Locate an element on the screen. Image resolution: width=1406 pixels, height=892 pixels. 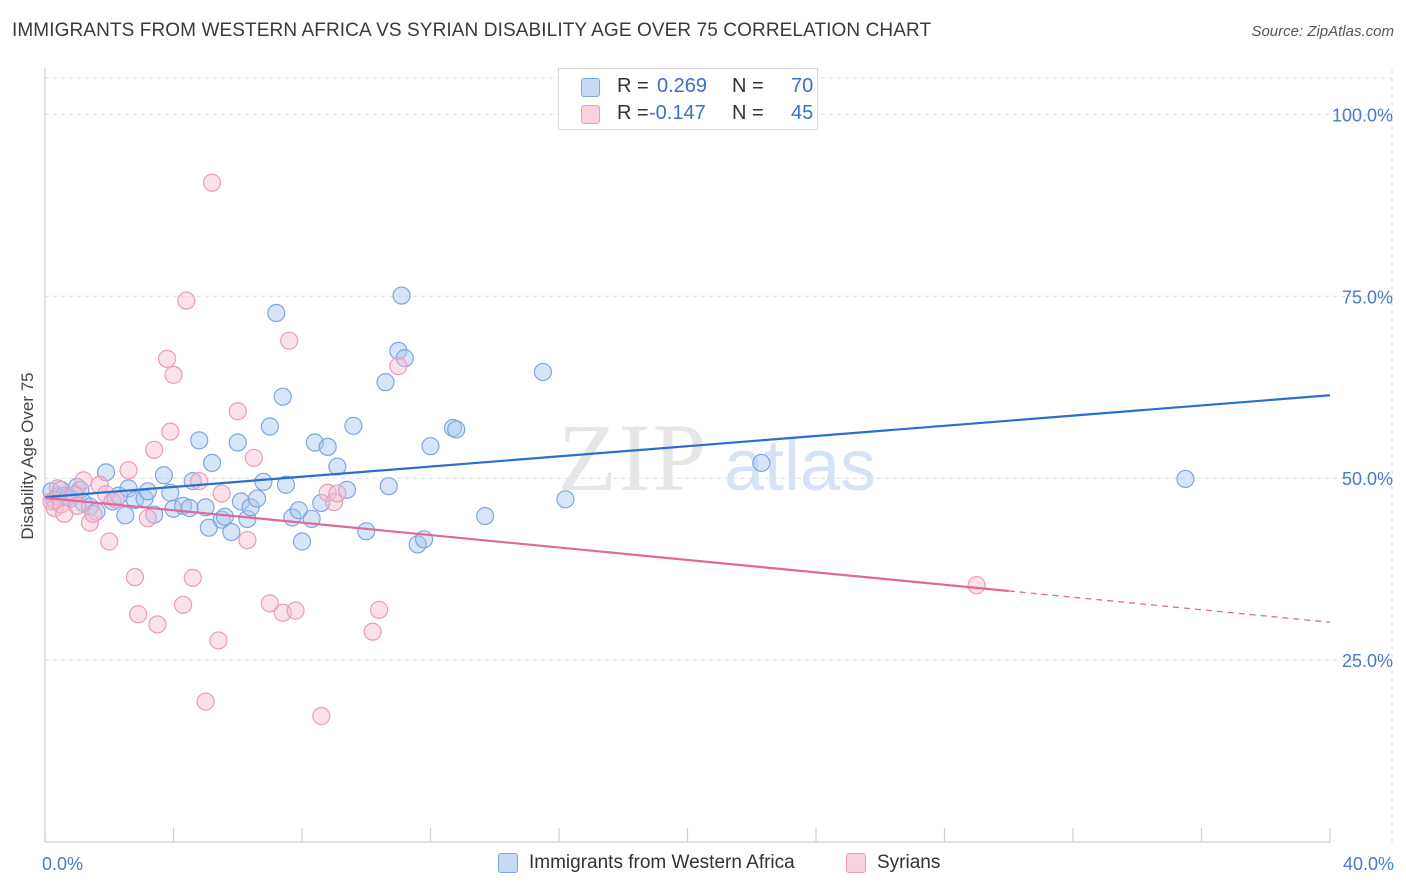
watermark: ZIP atlas is located at coordinates (717, 457).